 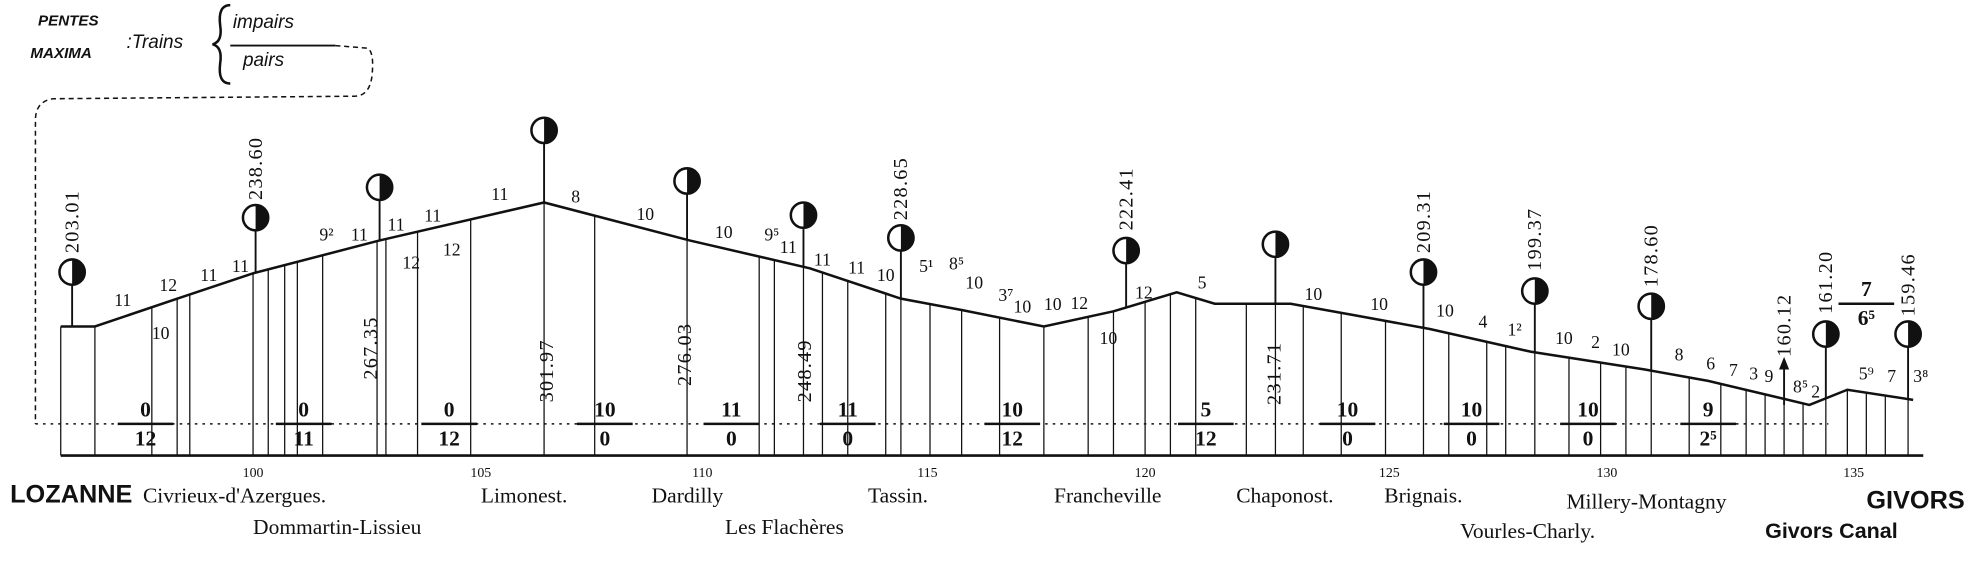 I want to click on legend-line2: MAXIMA, so click(x=61, y=53).